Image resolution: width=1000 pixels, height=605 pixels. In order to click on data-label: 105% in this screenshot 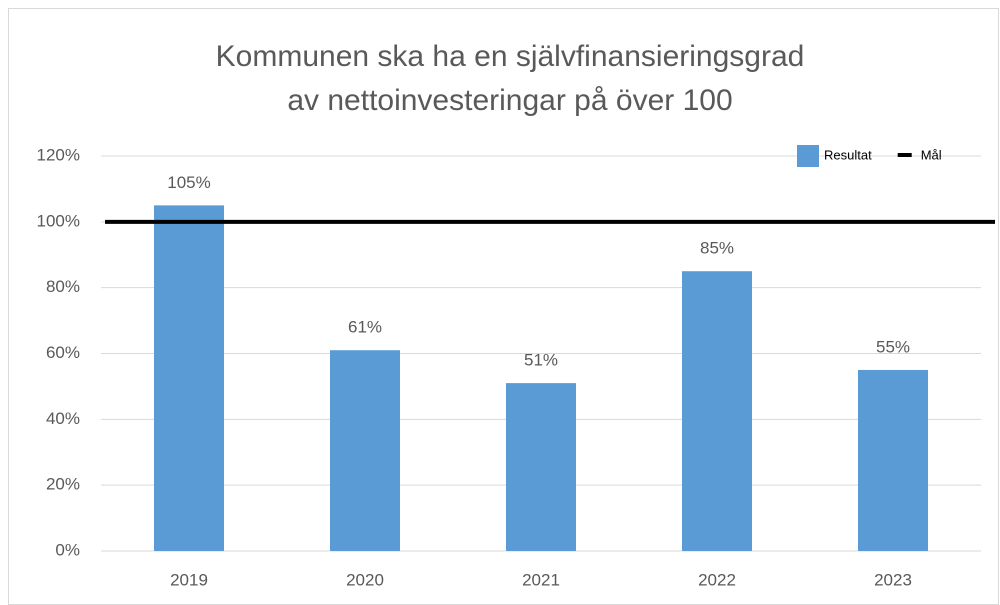, I will do `click(188, 182)`.